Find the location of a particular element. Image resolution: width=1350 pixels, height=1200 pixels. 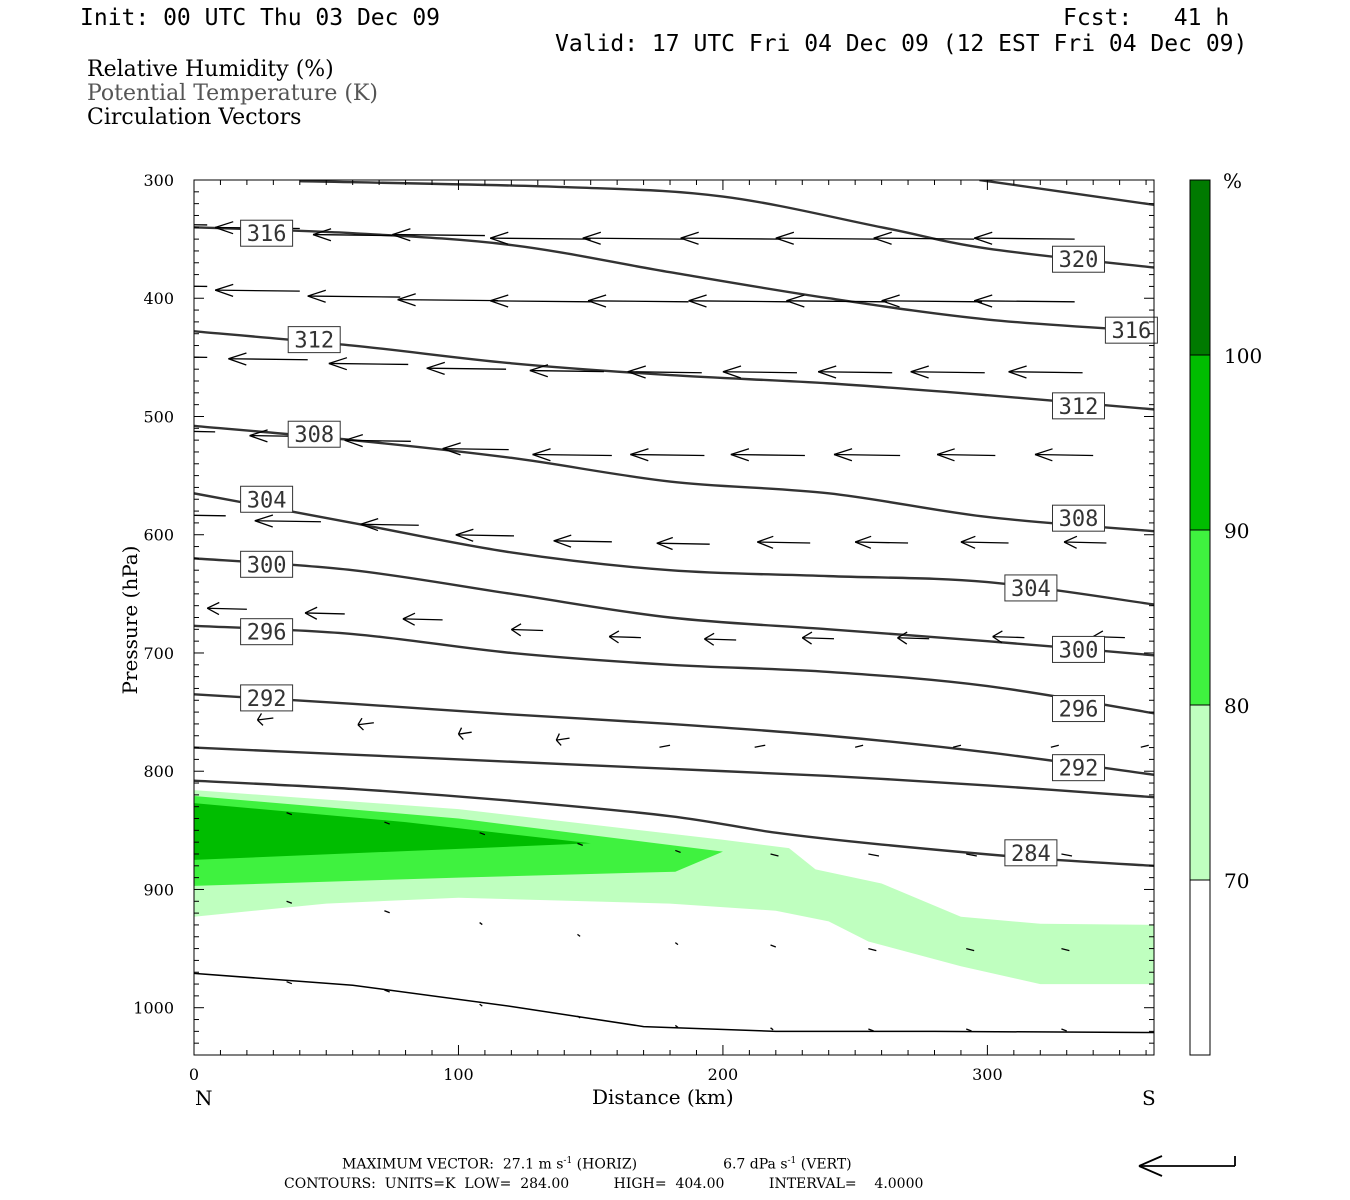

reference-vector-arrow is located at coordinates (1187, 1166).